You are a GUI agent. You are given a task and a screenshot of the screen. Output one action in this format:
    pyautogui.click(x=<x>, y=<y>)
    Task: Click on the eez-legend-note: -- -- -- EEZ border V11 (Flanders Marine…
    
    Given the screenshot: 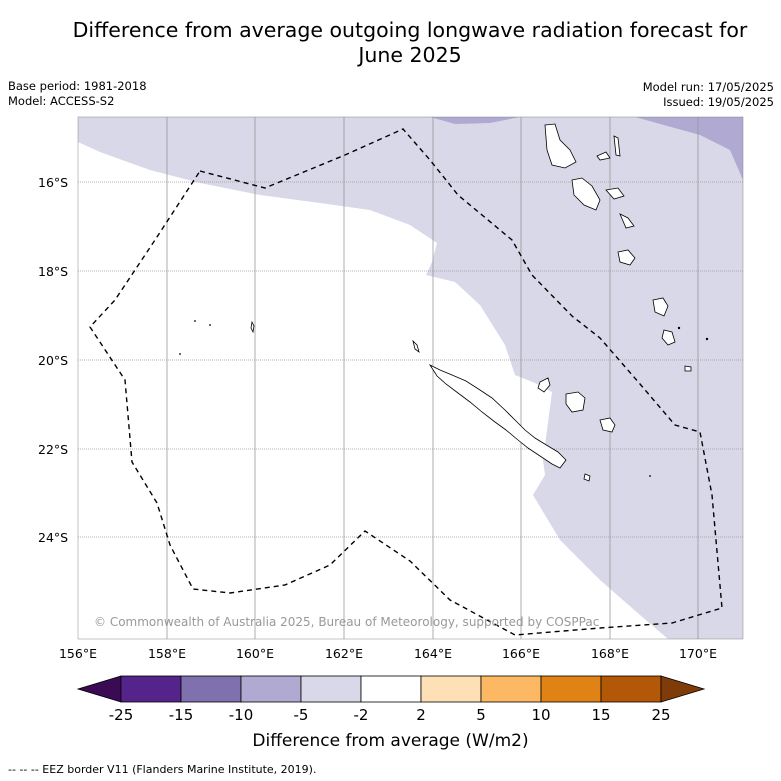 What is the action you would take?
    pyautogui.click(x=162, y=769)
    